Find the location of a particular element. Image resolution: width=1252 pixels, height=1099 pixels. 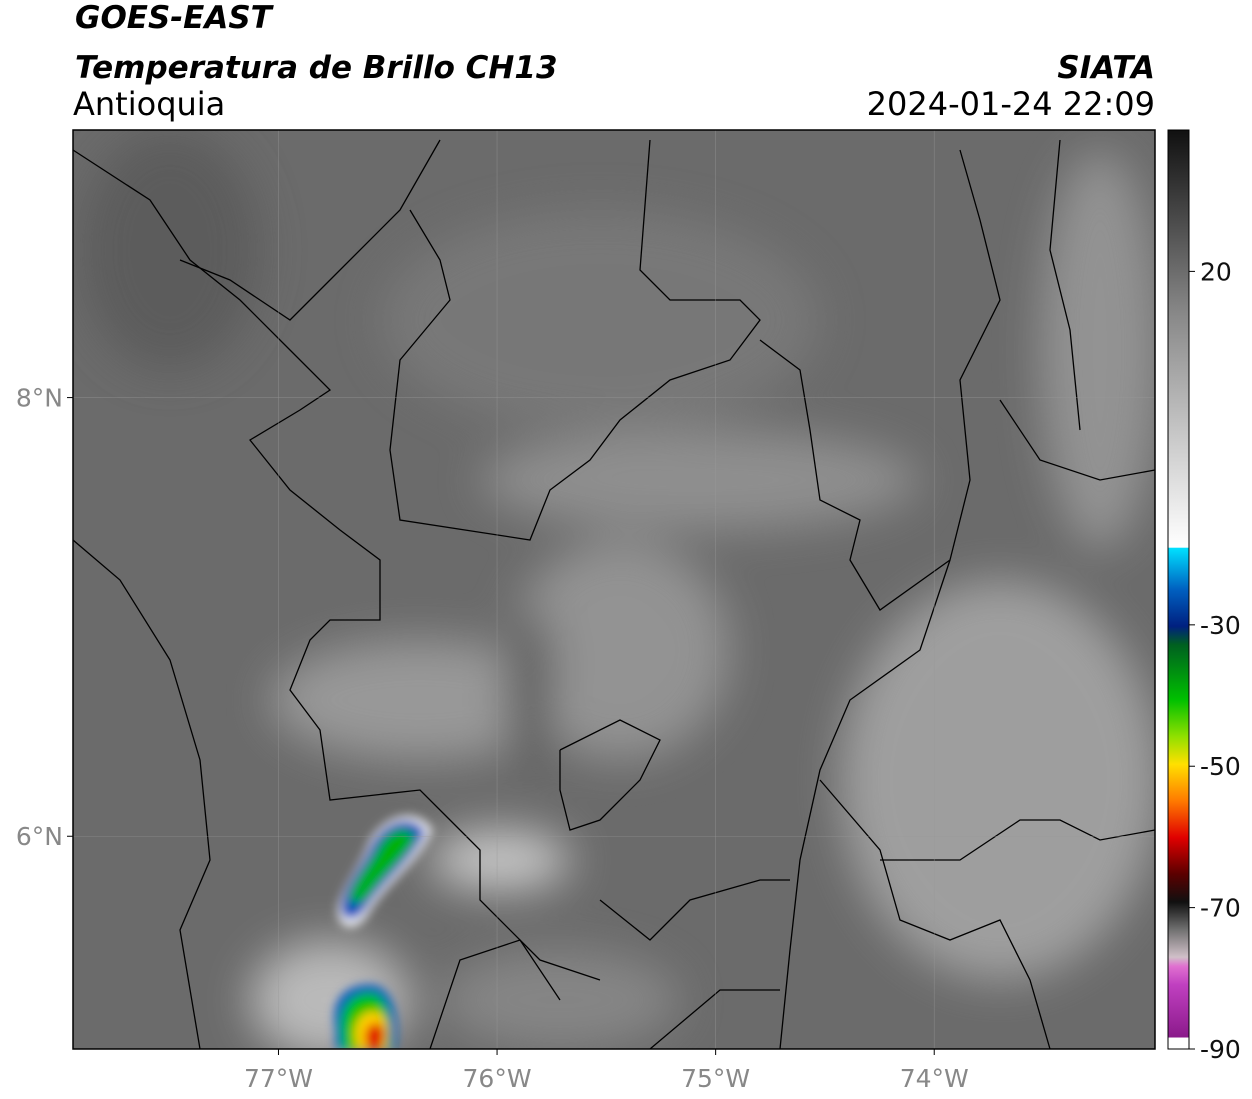

subtitle: Temperatura de Brillo CH13 is located at coordinates (316, 68).